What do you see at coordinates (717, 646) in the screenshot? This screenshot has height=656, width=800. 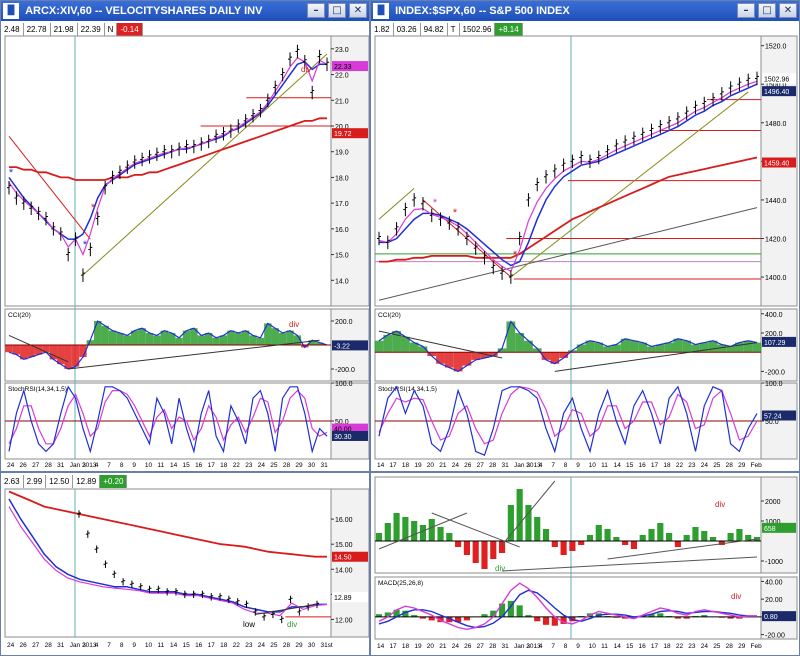 I see `x-tick-label: 25` at bounding box center [717, 646].